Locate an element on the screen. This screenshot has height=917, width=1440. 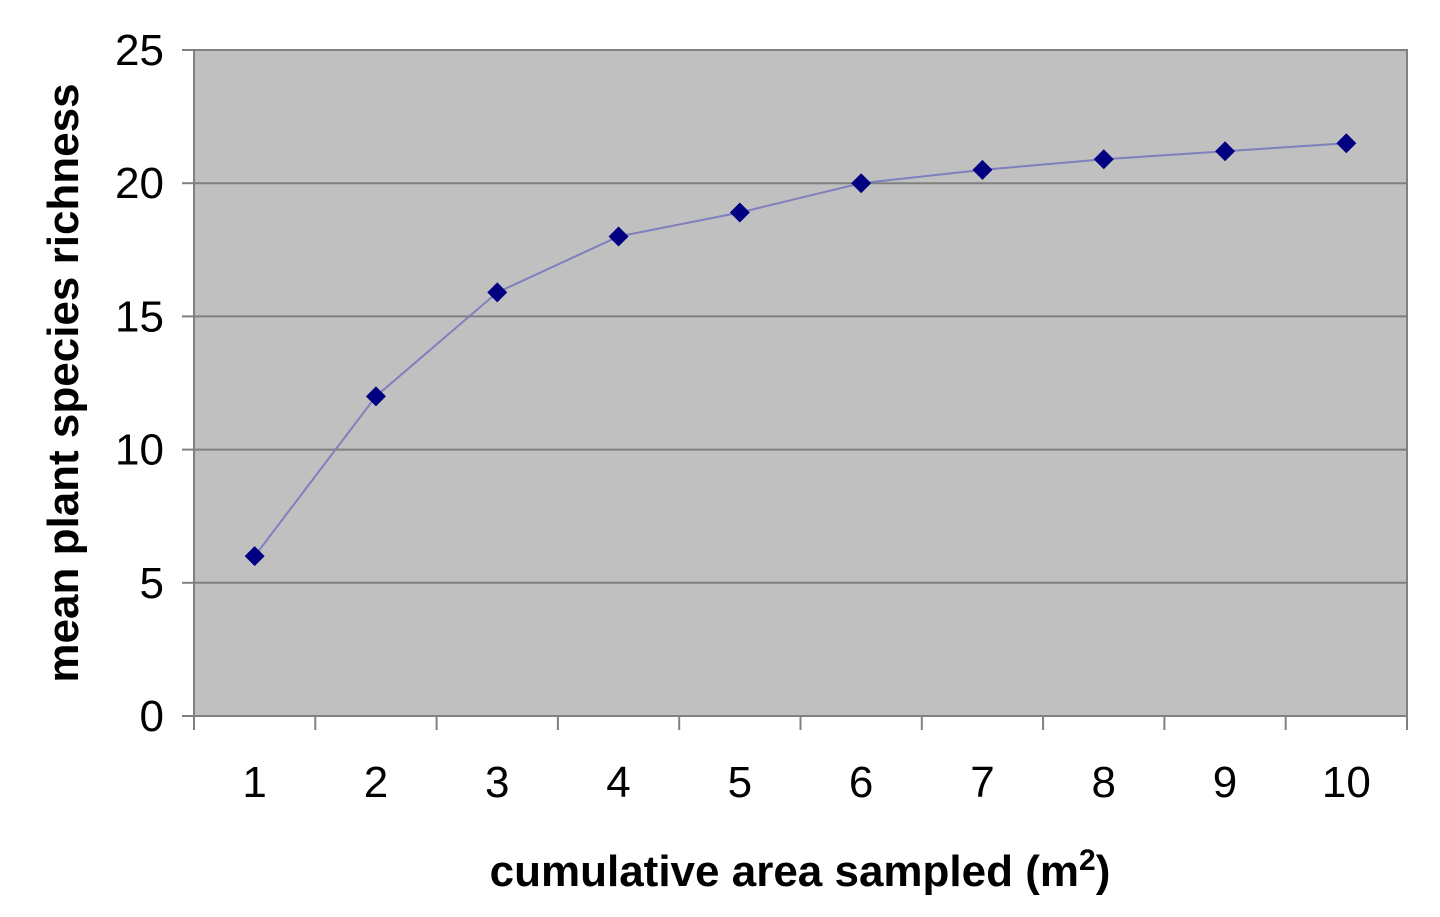
y-tick-label: 10 is located at coordinates (139, 450).